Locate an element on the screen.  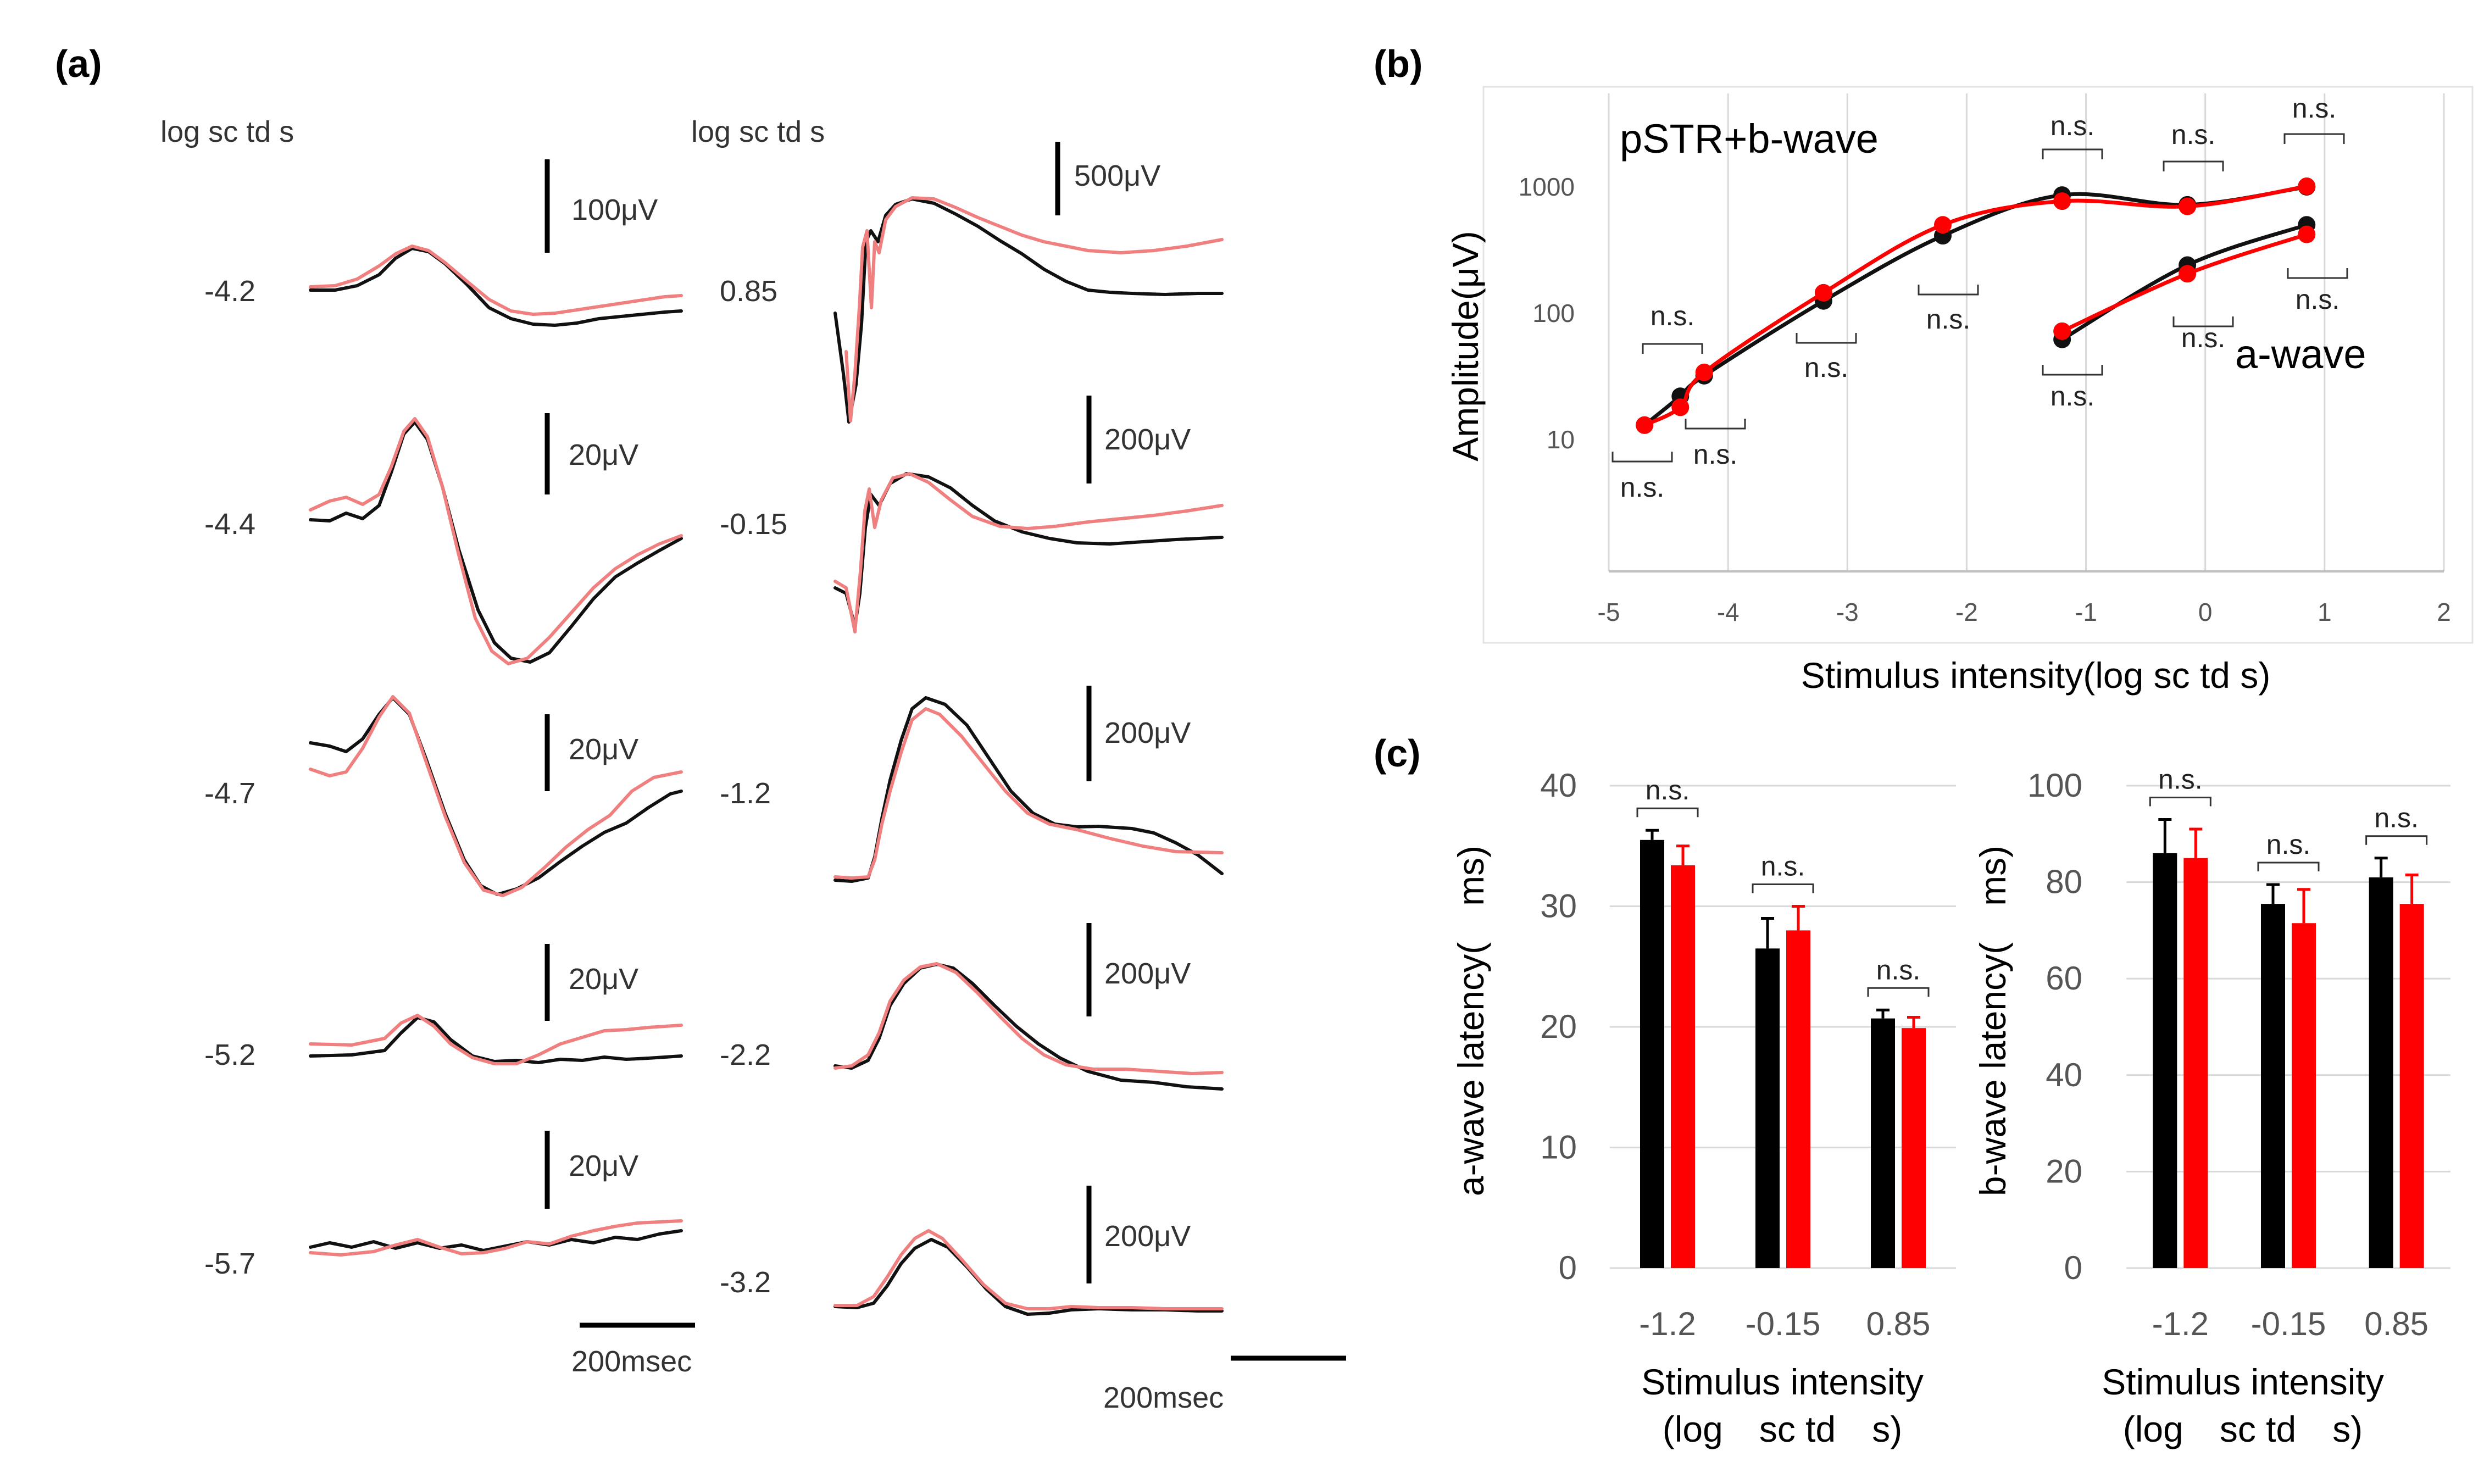
panel-a-right-header: log sc td s is located at coordinates (758, 131).